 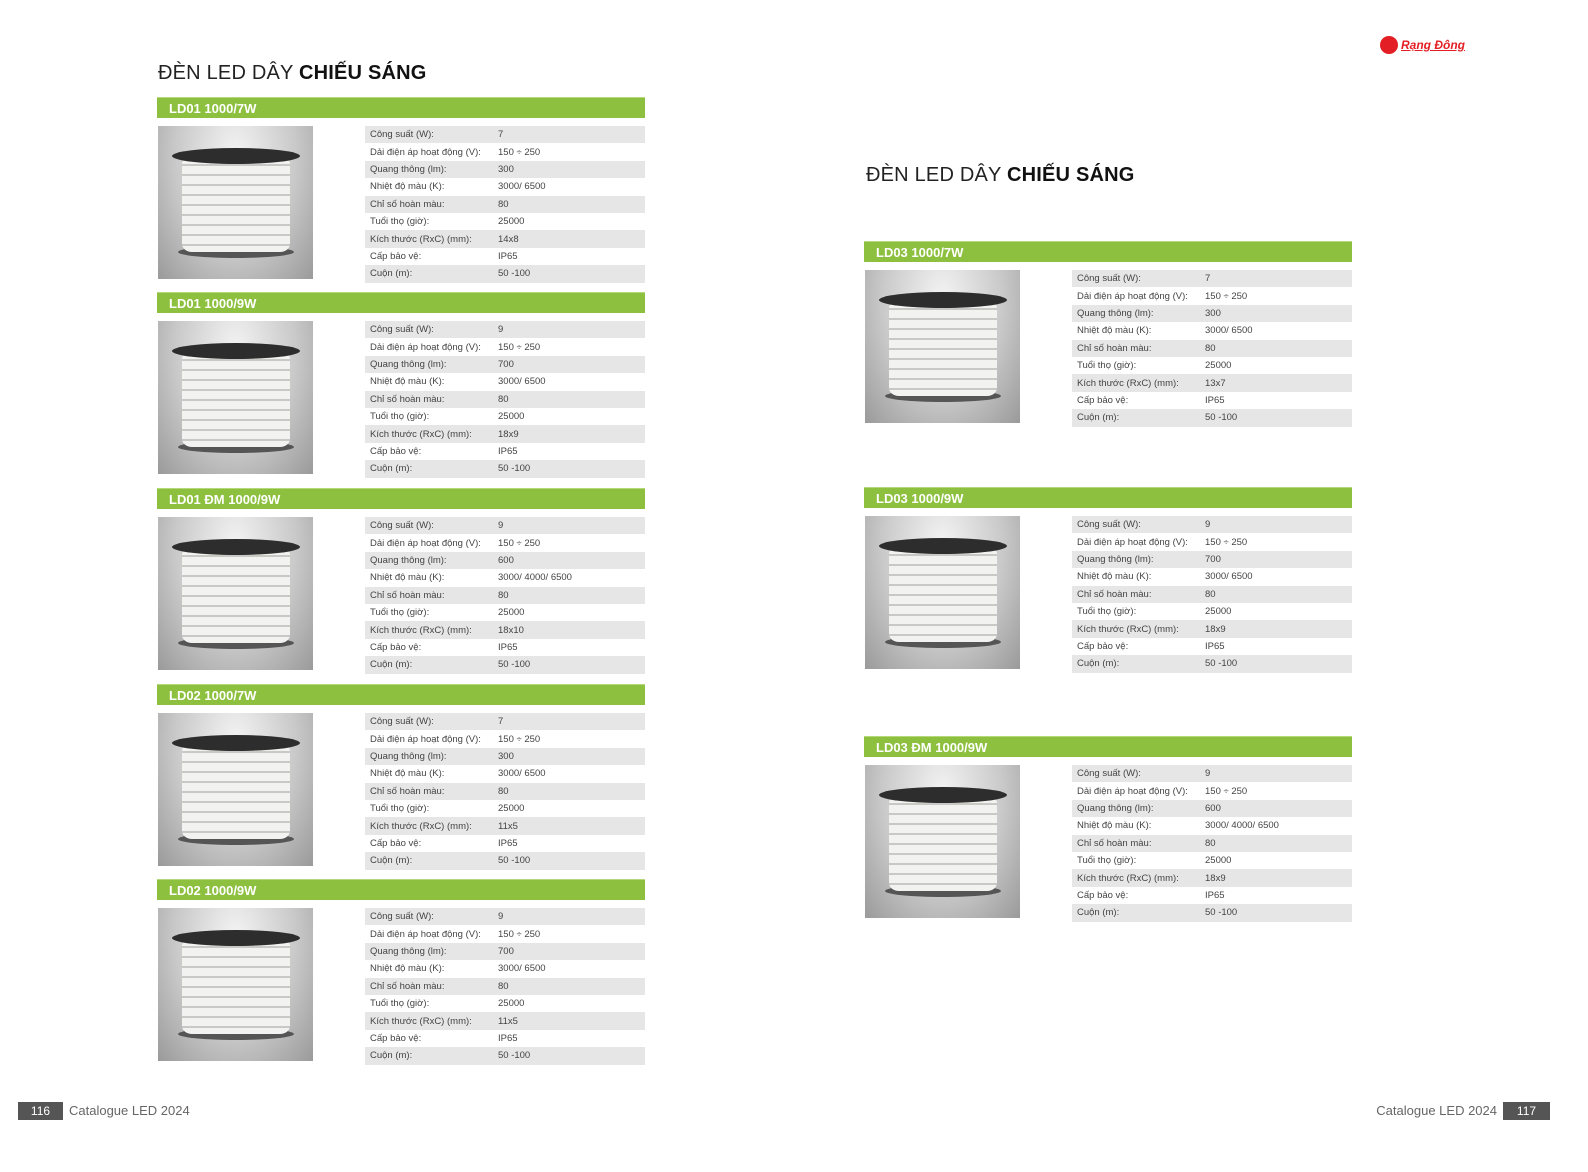 I want to click on right-footer-text: Catalogue LED 2024, so click(x=1436, y=1110).